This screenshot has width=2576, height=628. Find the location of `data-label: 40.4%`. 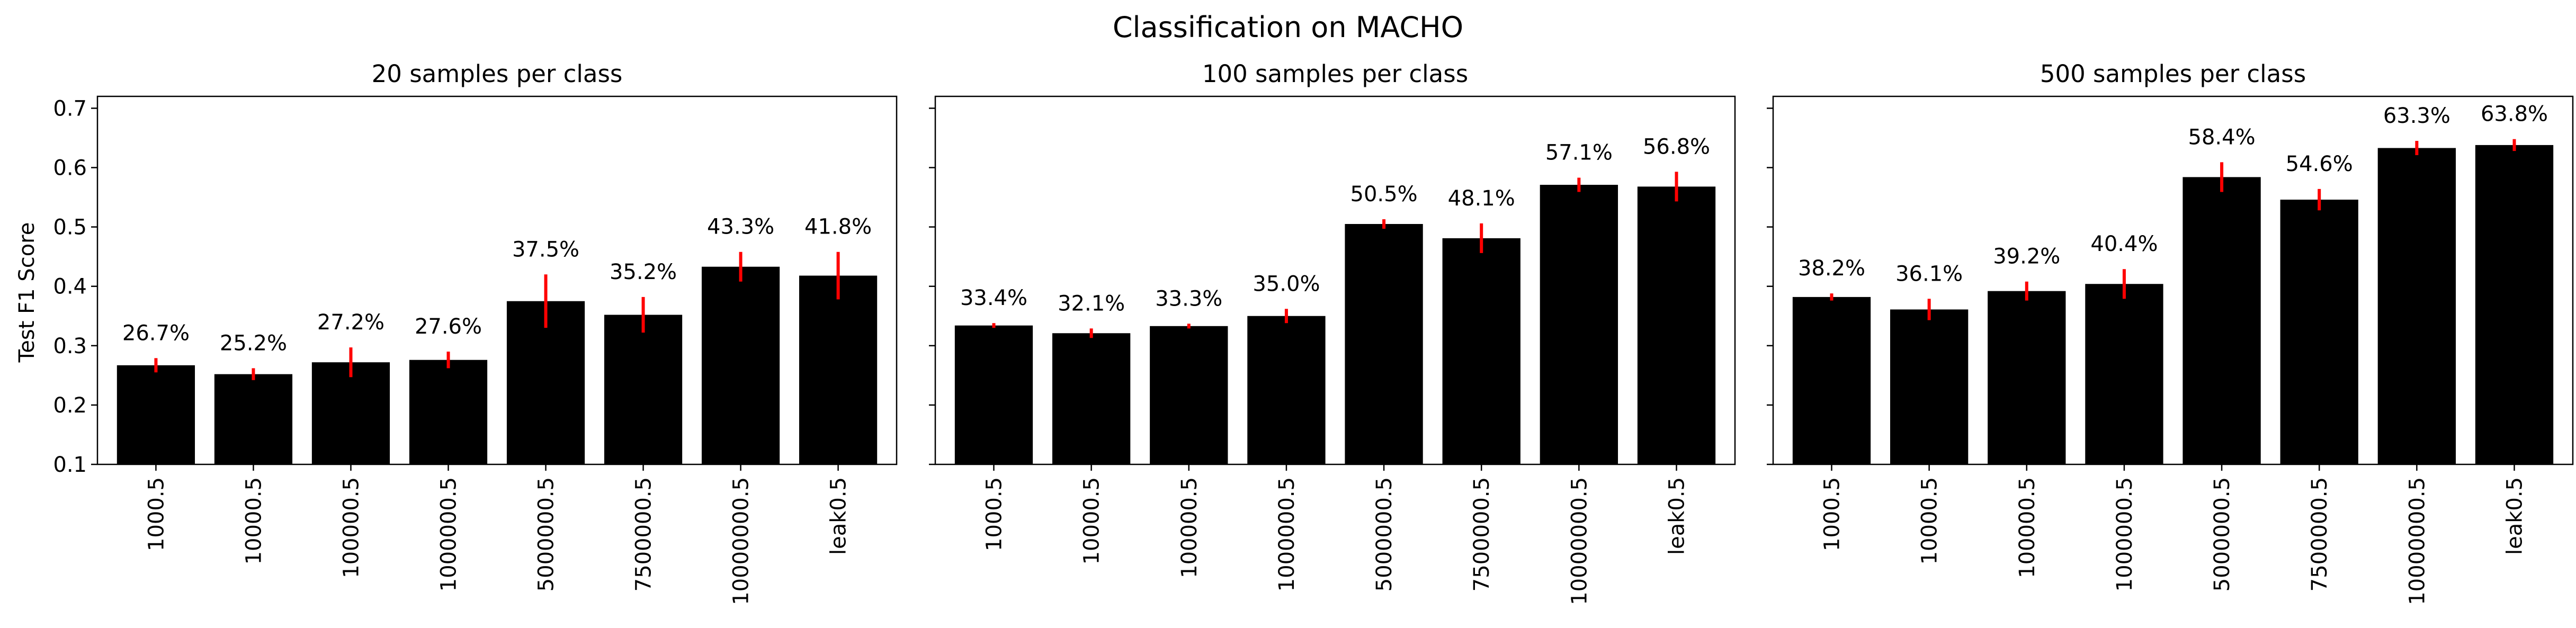

data-label: 40.4% is located at coordinates (2124, 244).